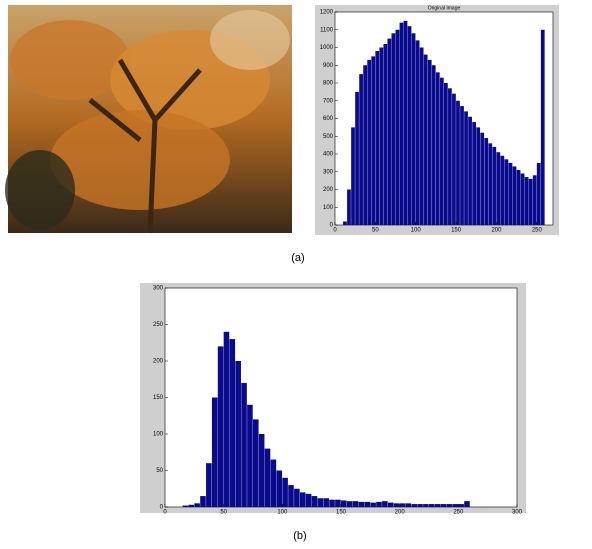 The height and width of the screenshot is (549, 592). I want to click on y-tick-label: 1000, so click(327, 48).